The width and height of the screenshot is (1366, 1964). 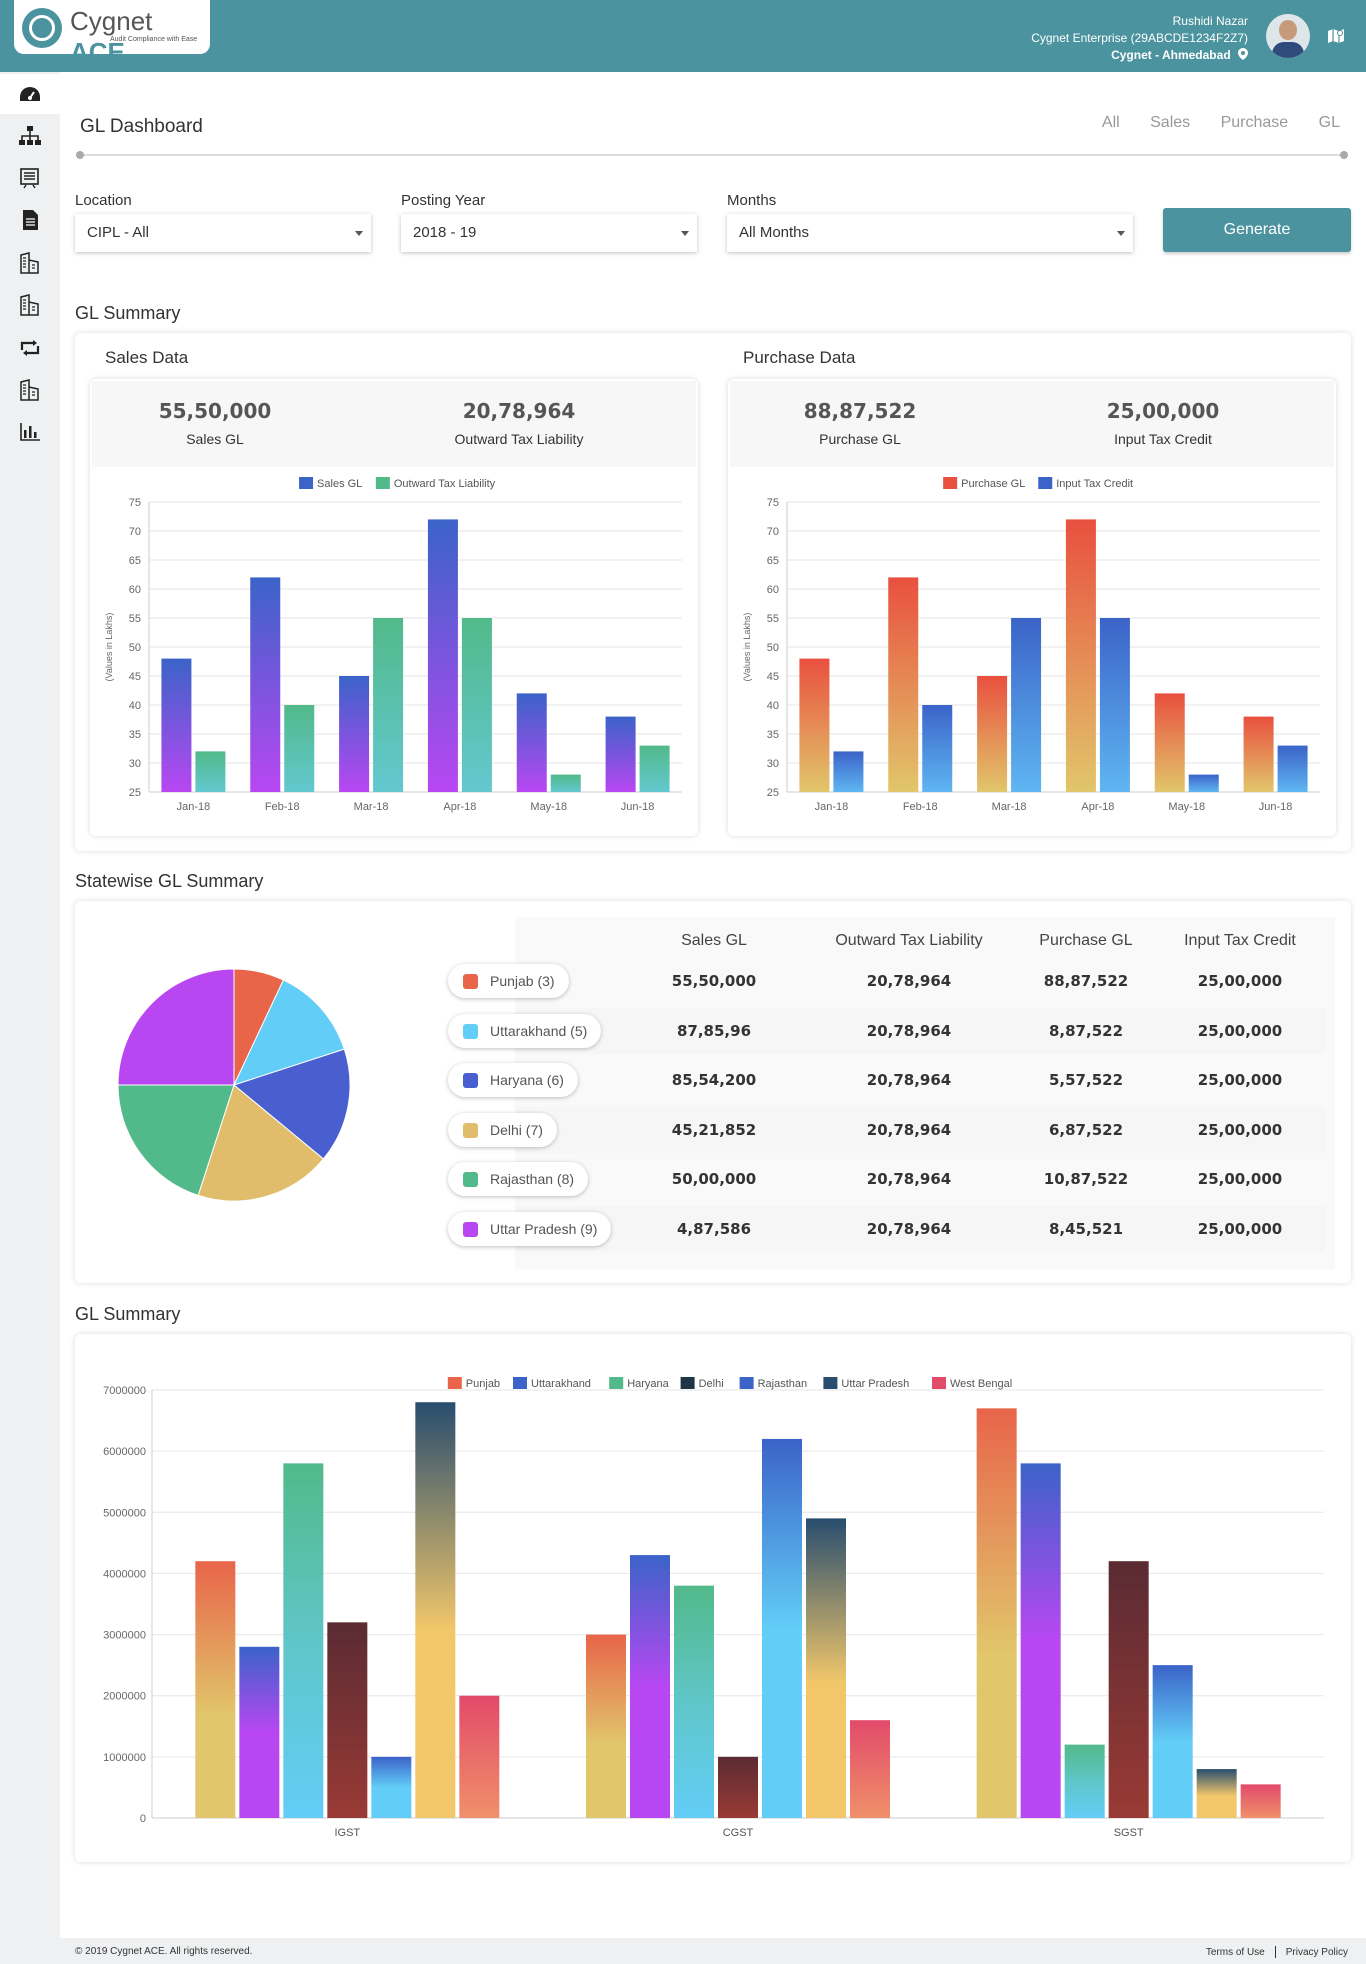 I want to click on legend-label: West Bengal, so click(x=981, y=1384).